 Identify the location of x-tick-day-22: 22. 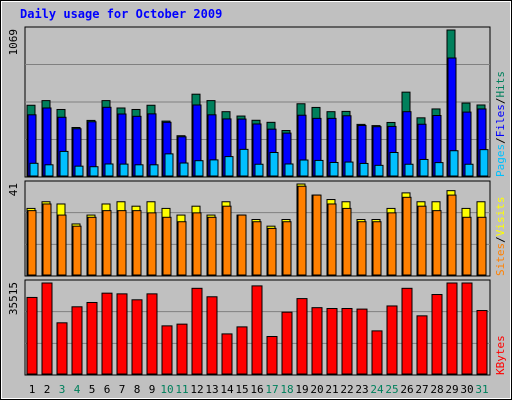
(346, 389).